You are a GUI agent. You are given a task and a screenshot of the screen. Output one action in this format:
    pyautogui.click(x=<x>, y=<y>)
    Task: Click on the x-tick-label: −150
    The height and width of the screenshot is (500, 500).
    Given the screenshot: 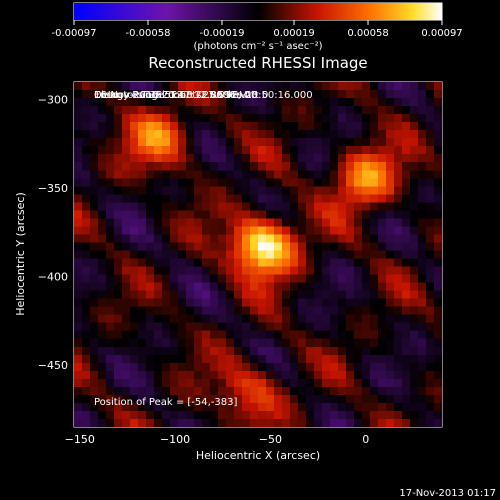 What is the action you would take?
    pyautogui.click(x=80, y=439)
    